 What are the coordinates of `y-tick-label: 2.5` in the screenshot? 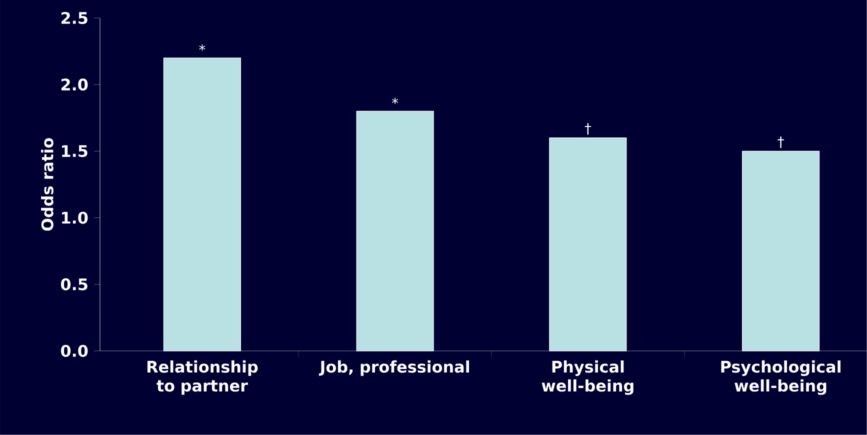 It's located at (75, 18).